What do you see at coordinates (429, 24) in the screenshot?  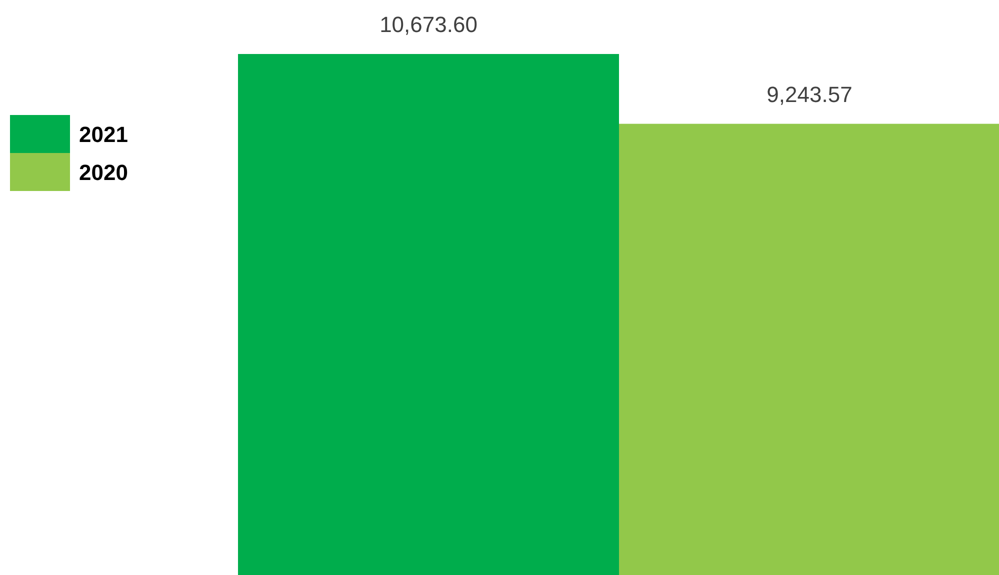 I see `data-label: 10,673.60` at bounding box center [429, 24].